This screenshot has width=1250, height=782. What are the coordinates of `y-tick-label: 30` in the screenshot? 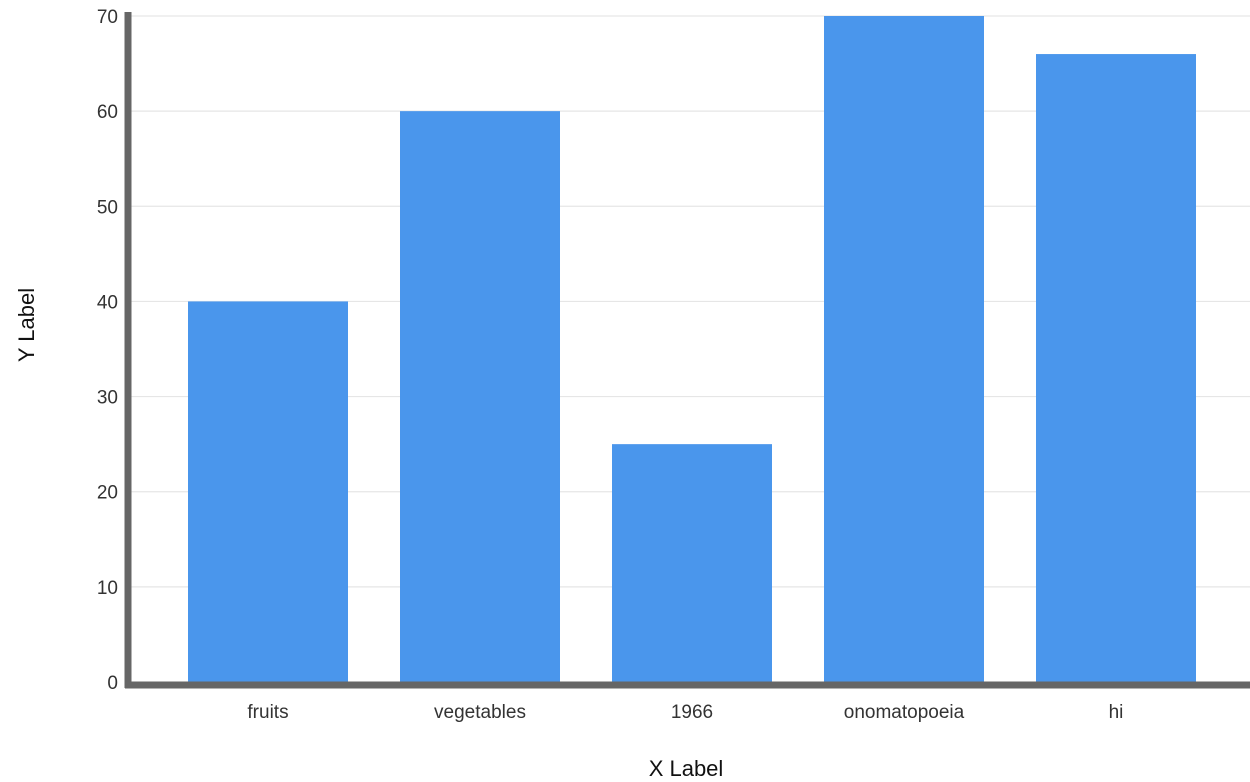 It's located at (107, 398).